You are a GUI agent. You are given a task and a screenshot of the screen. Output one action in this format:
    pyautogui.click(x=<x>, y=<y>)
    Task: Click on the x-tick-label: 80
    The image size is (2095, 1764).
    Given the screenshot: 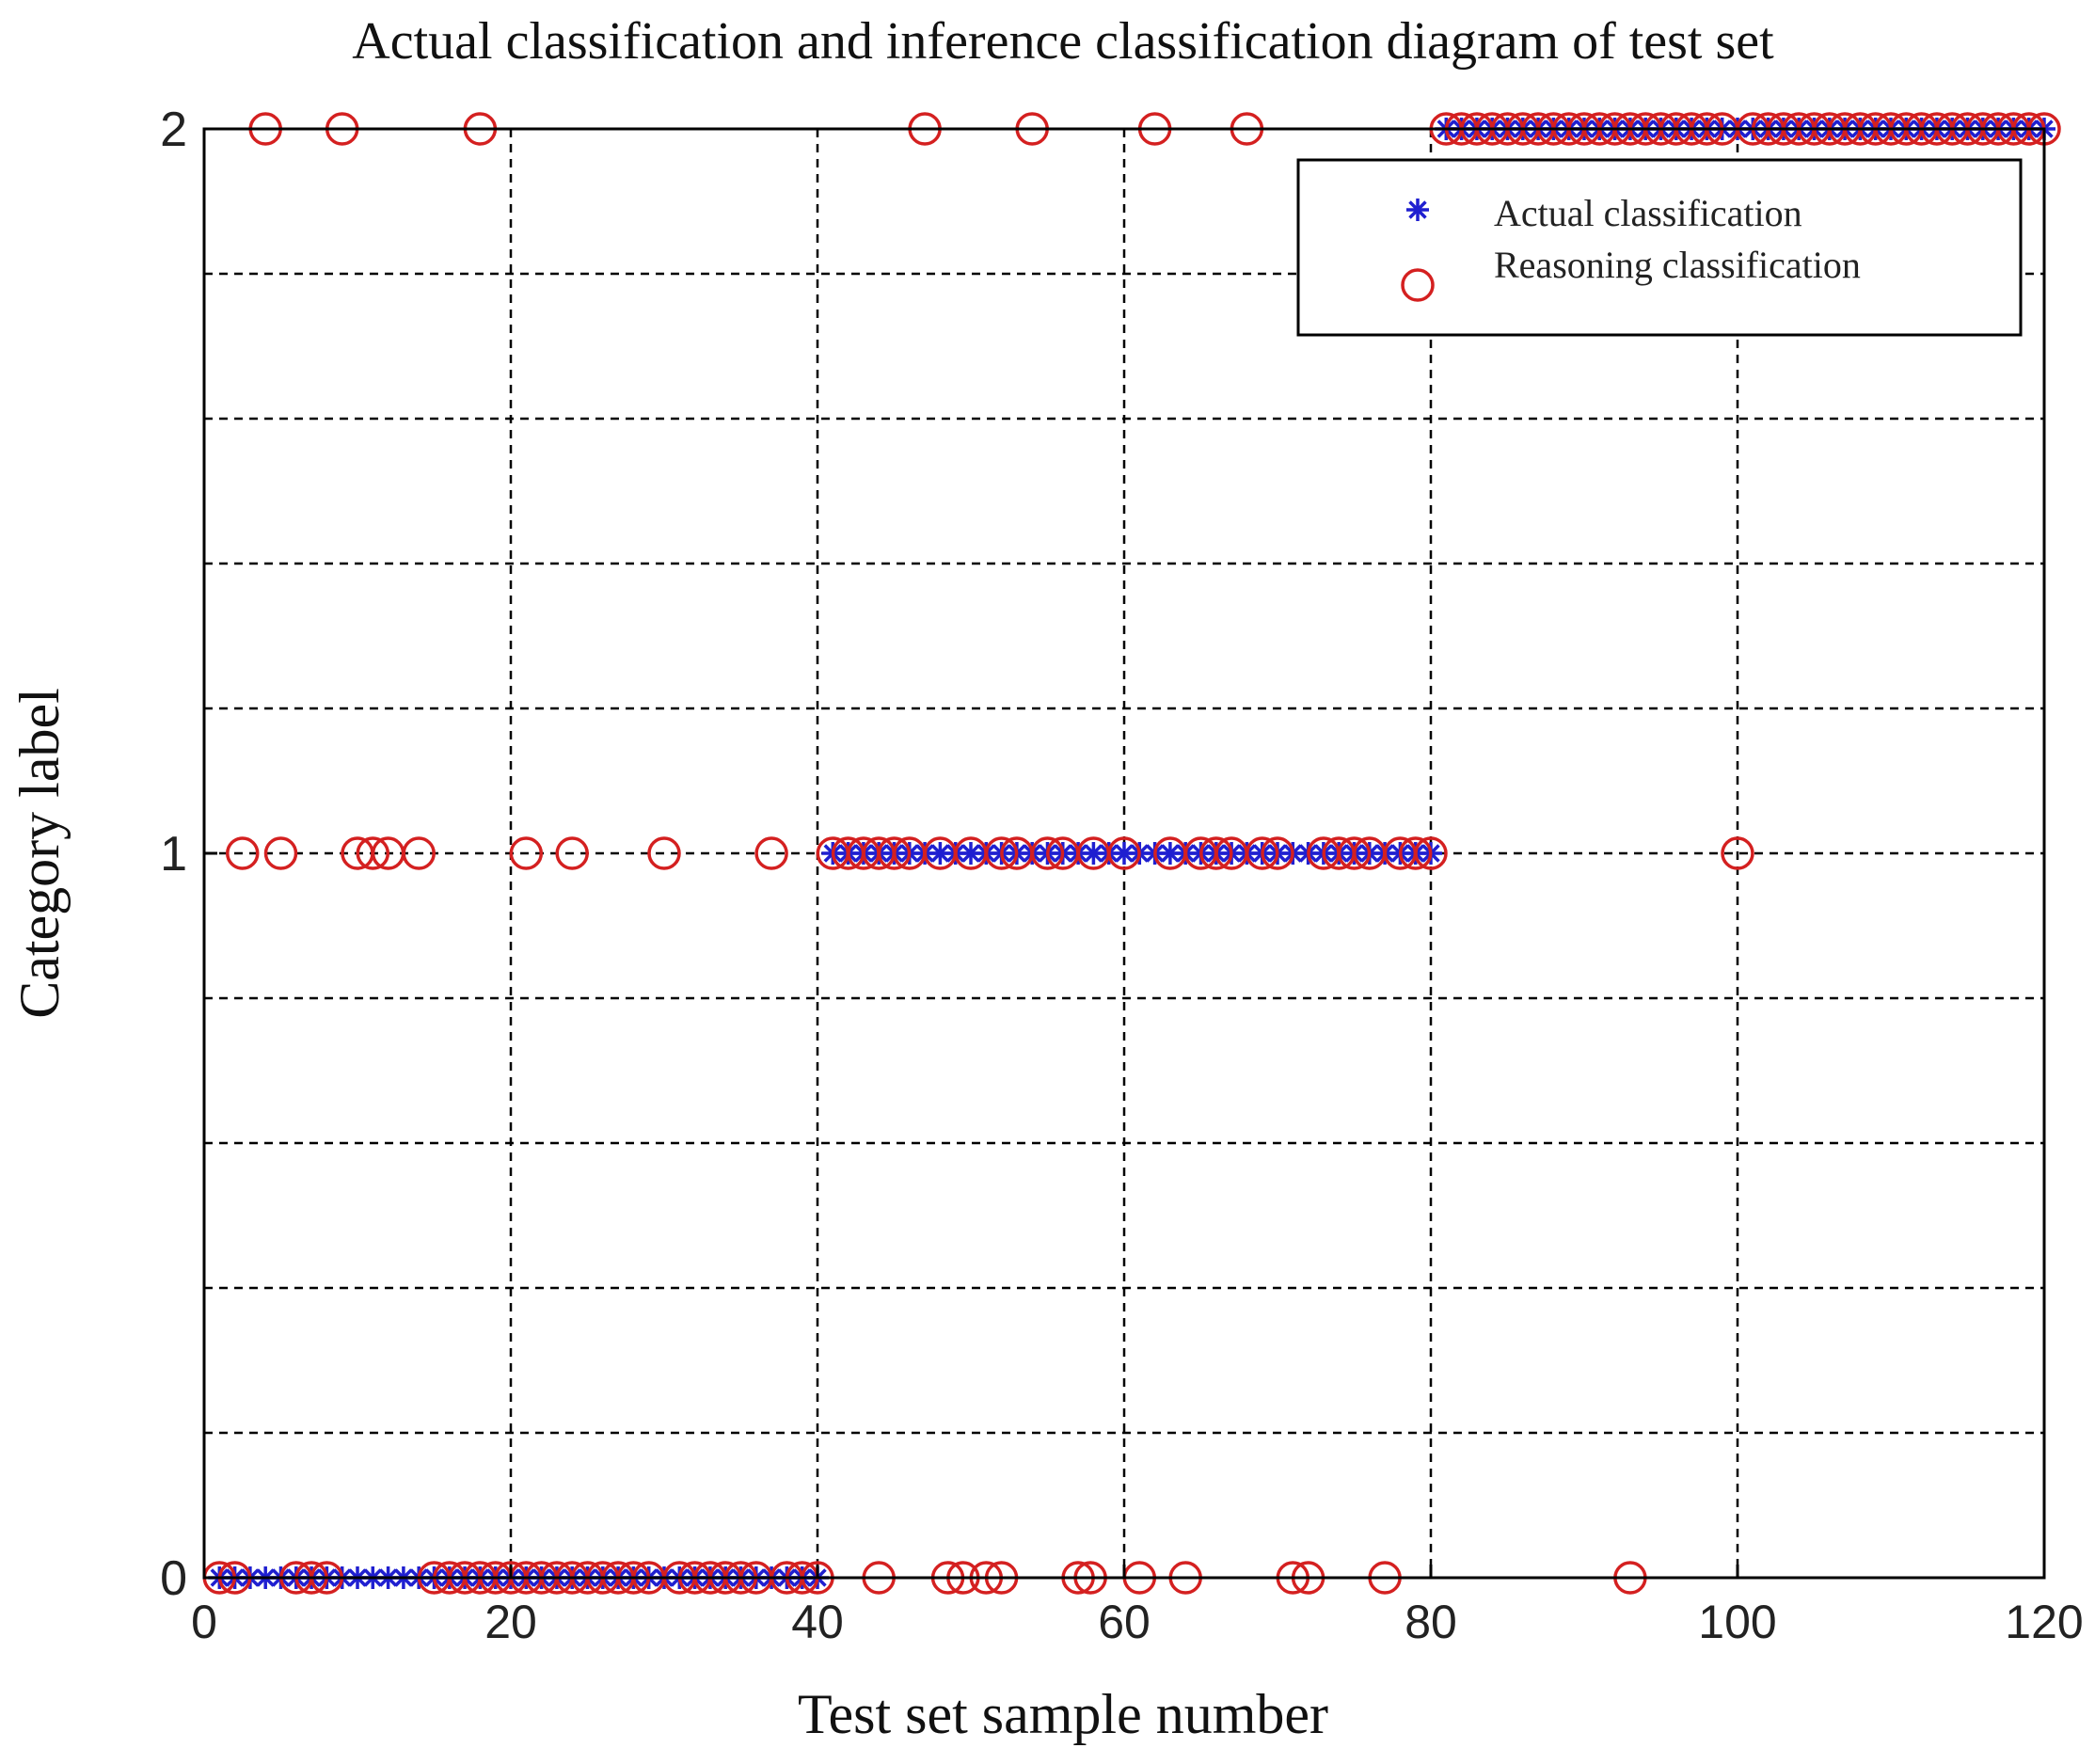 What is the action you would take?
    pyautogui.click(x=1431, y=1622)
    